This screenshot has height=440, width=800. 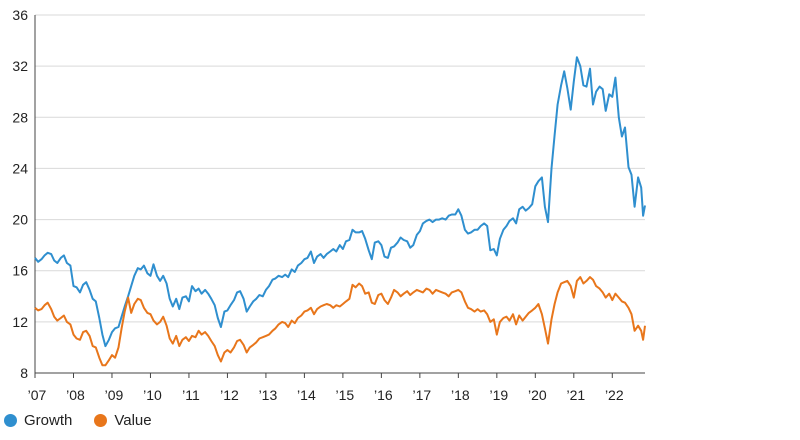 I want to click on x-tick-label: ’18, so click(x=460, y=395).